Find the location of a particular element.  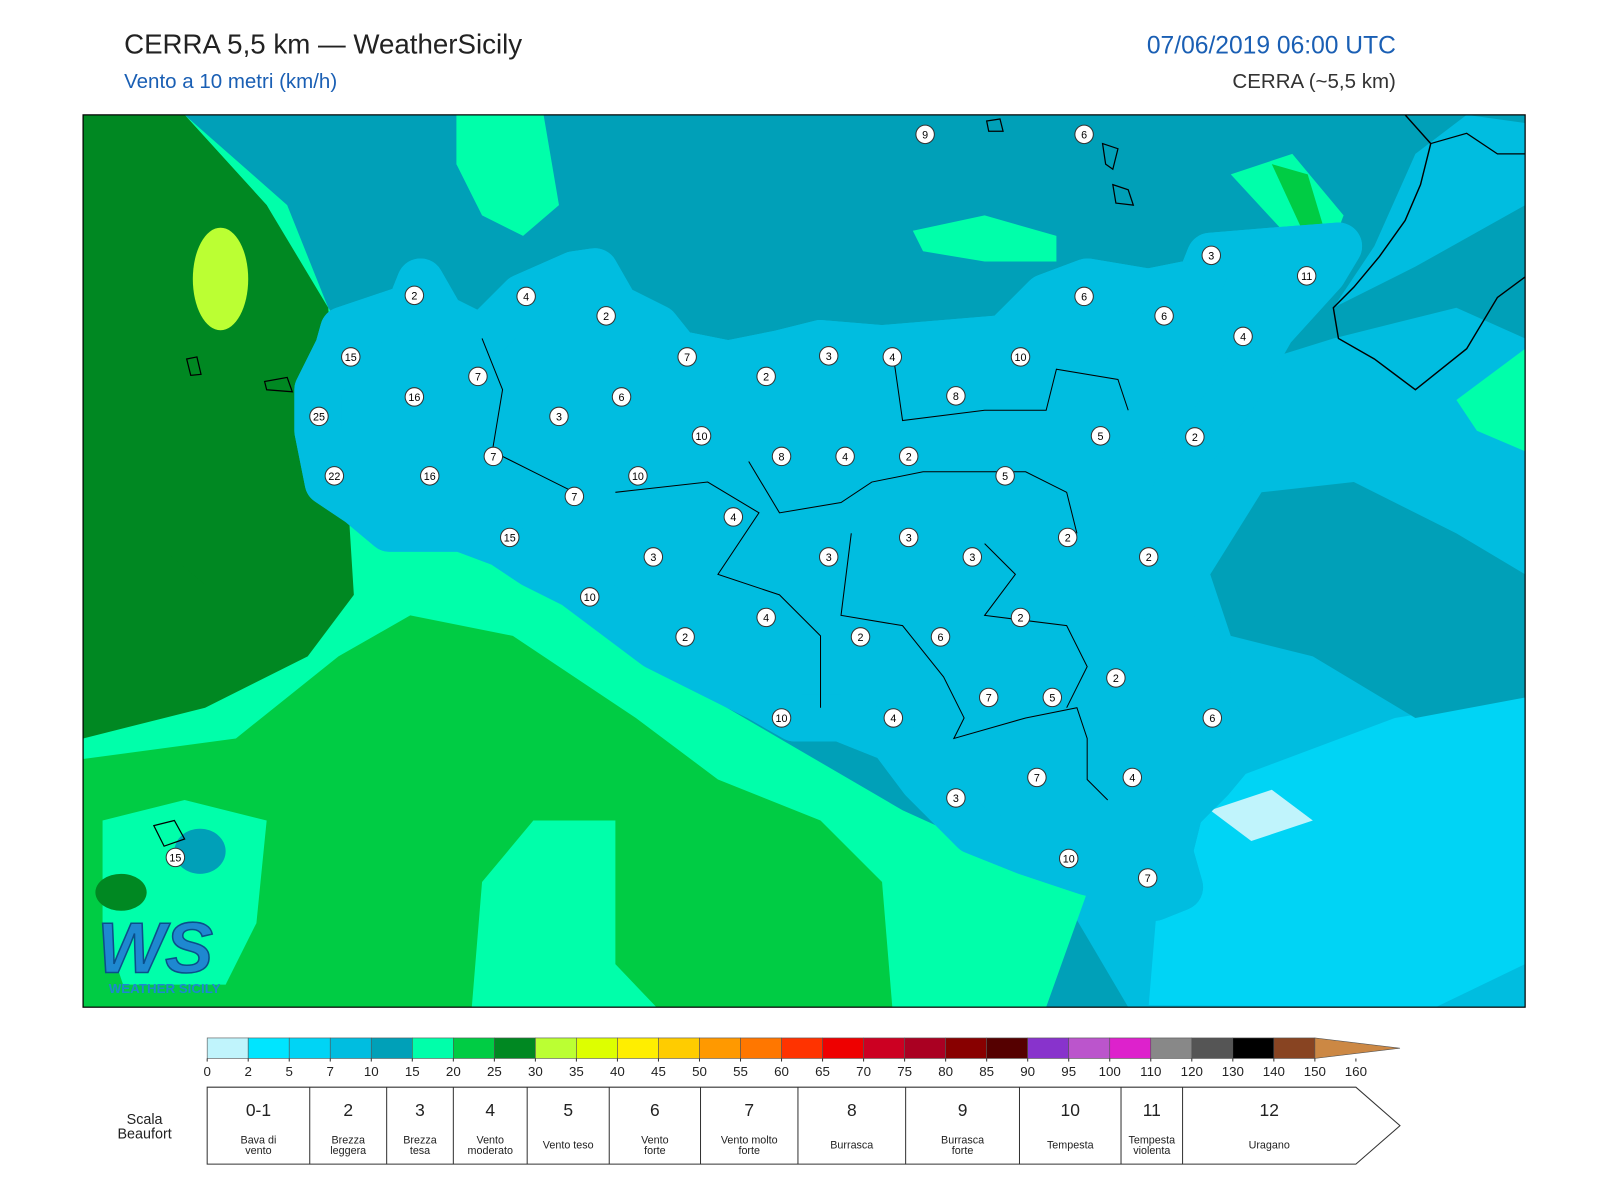

beaufort-name: Burrasca is located at coordinates (962, 1141).